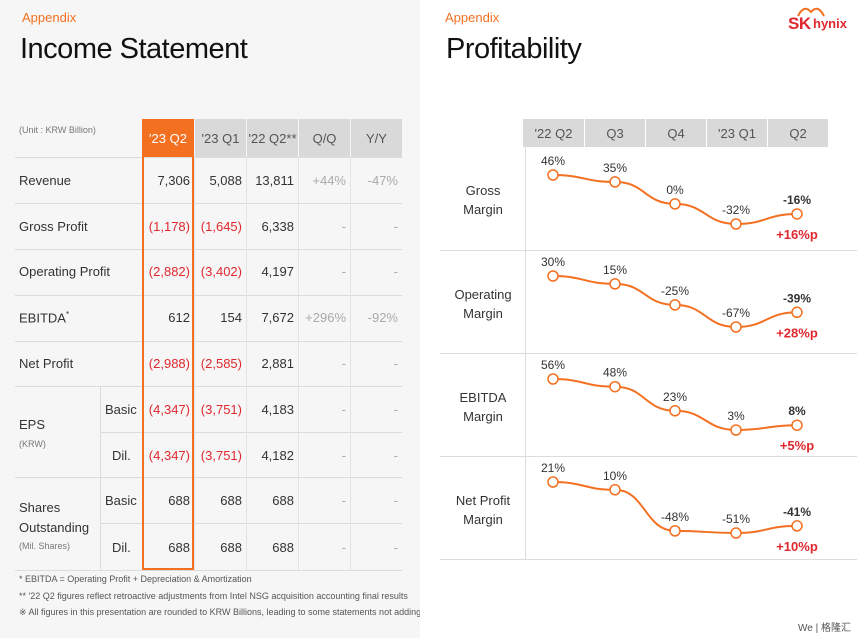 The height and width of the screenshot is (638, 857). What do you see at coordinates (221, 409) in the screenshot?
I see `cell-eps-basic-1: (3,751)` at bounding box center [221, 409].